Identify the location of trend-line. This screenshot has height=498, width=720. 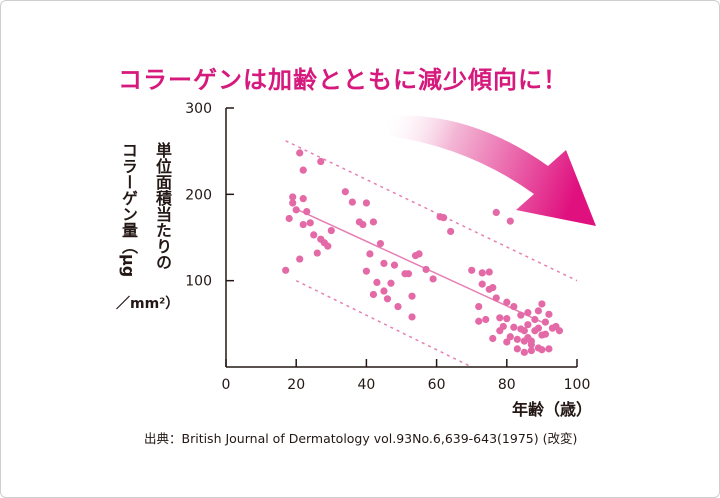
(419, 265).